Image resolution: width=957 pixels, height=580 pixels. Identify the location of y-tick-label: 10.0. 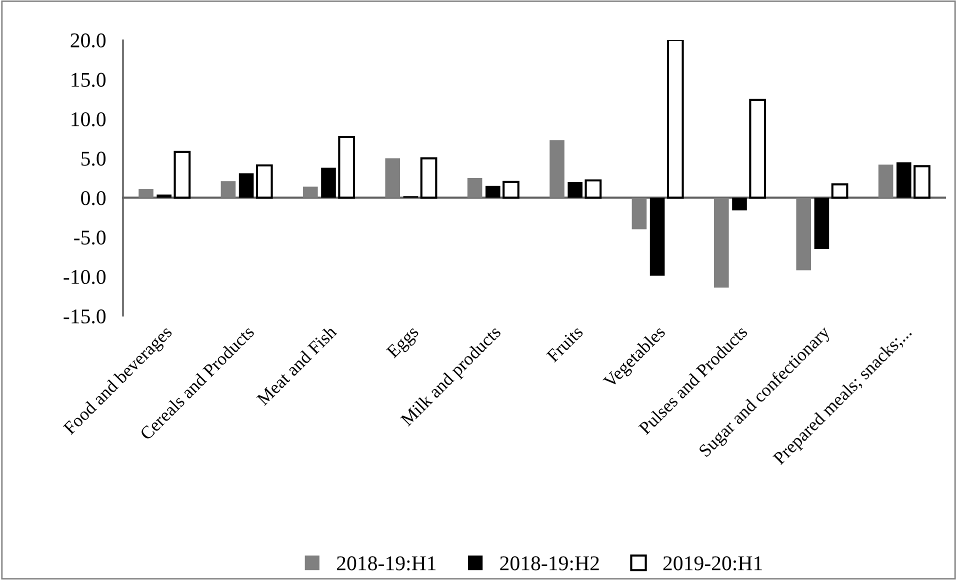
(89, 119).